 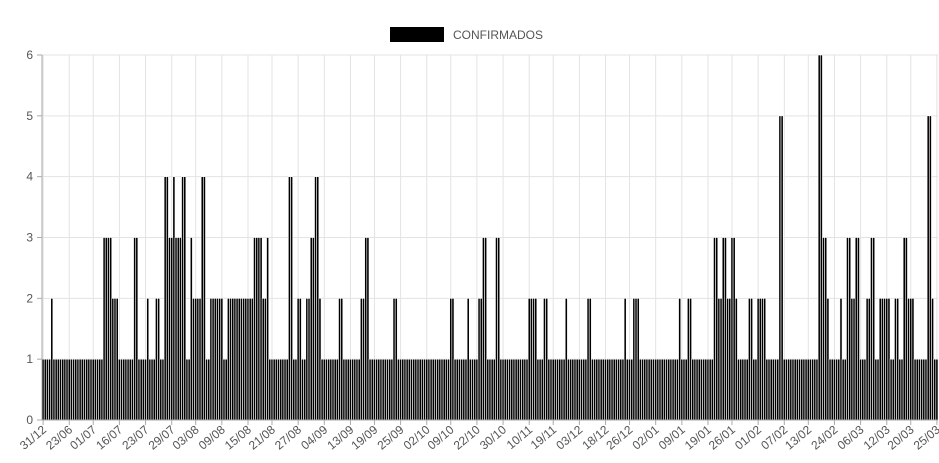 I want to click on x-tick-label: 04/09, so click(x=314, y=437).